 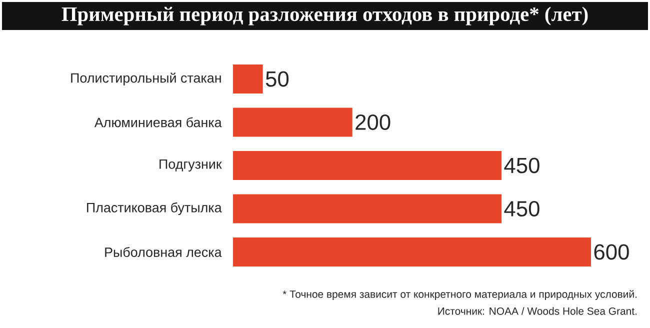 What do you see at coordinates (611, 252) in the screenshot?
I see `data-label: 600` at bounding box center [611, 252].